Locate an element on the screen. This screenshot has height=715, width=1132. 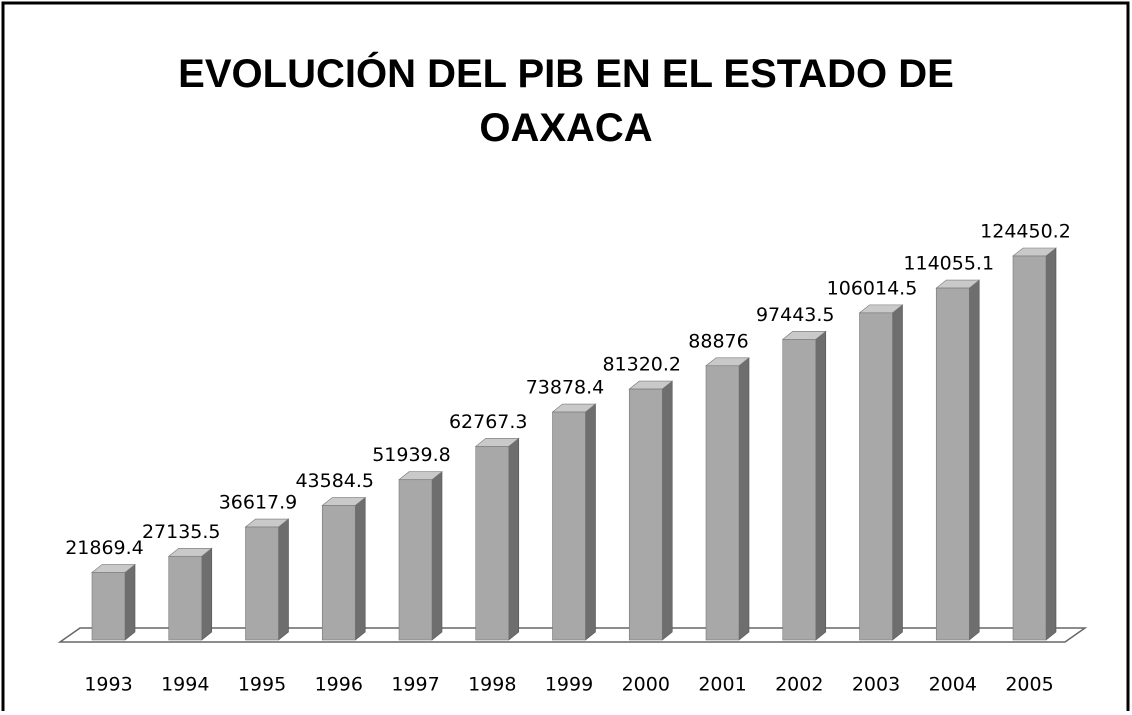
data-label: 27135.5 is located at coordinates (181, 532).